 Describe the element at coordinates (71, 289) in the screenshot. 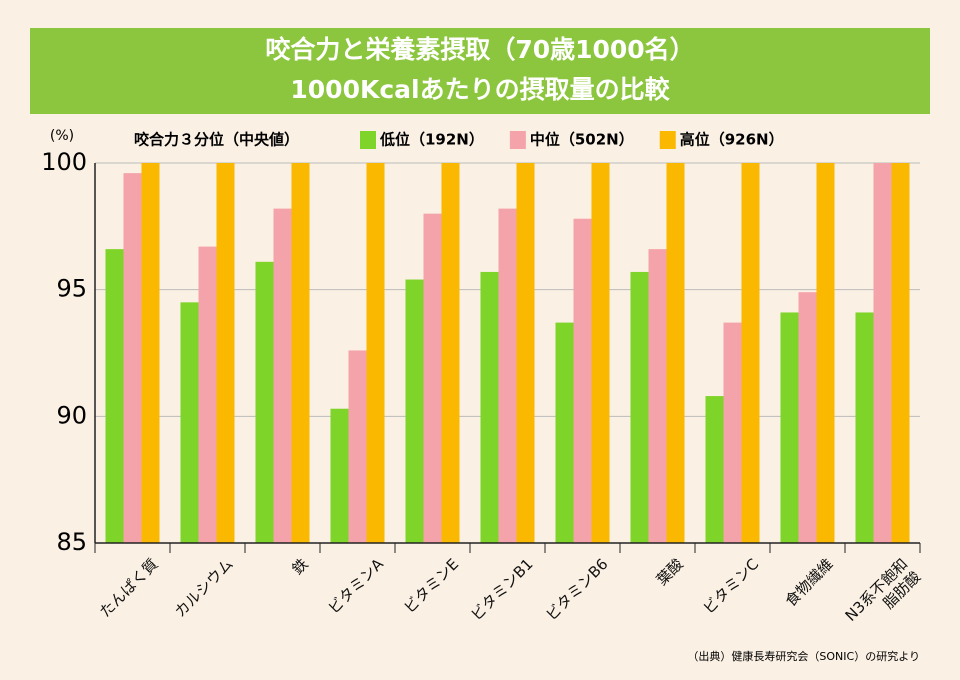

I see `y-tick-label: 95` at that location.